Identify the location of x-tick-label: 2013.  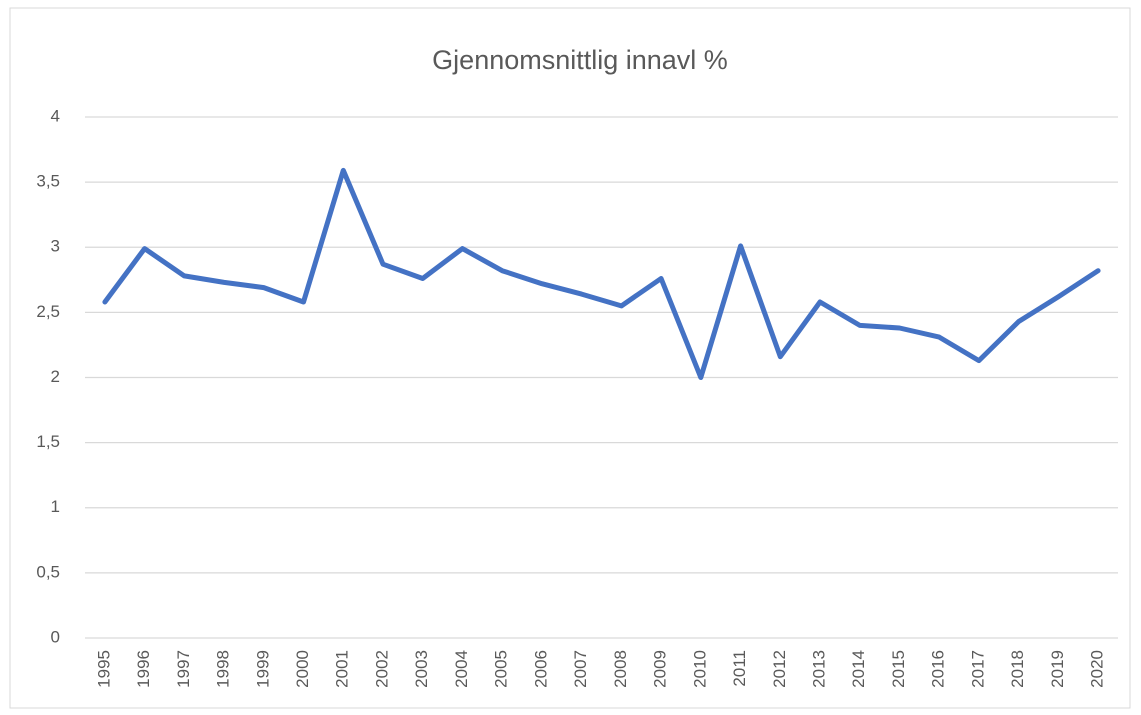
(819, 669).